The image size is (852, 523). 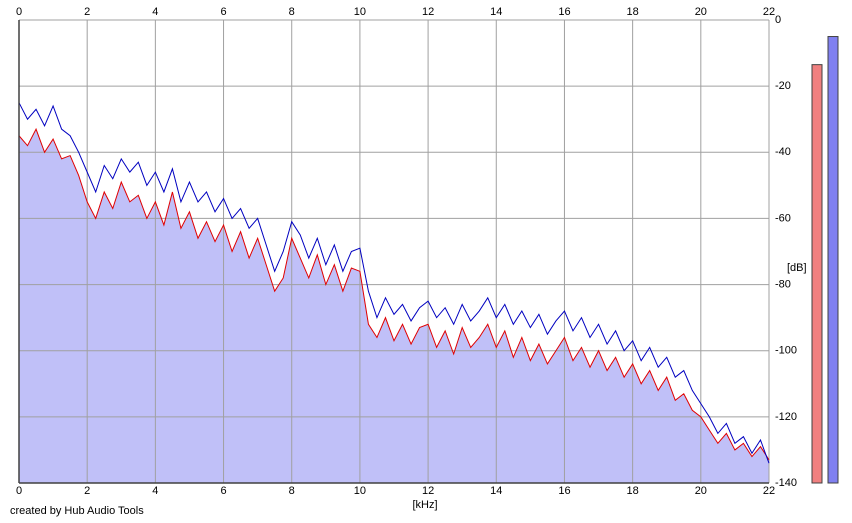 I want to click on y-tick-label: 0, so click(x=778, y=20).